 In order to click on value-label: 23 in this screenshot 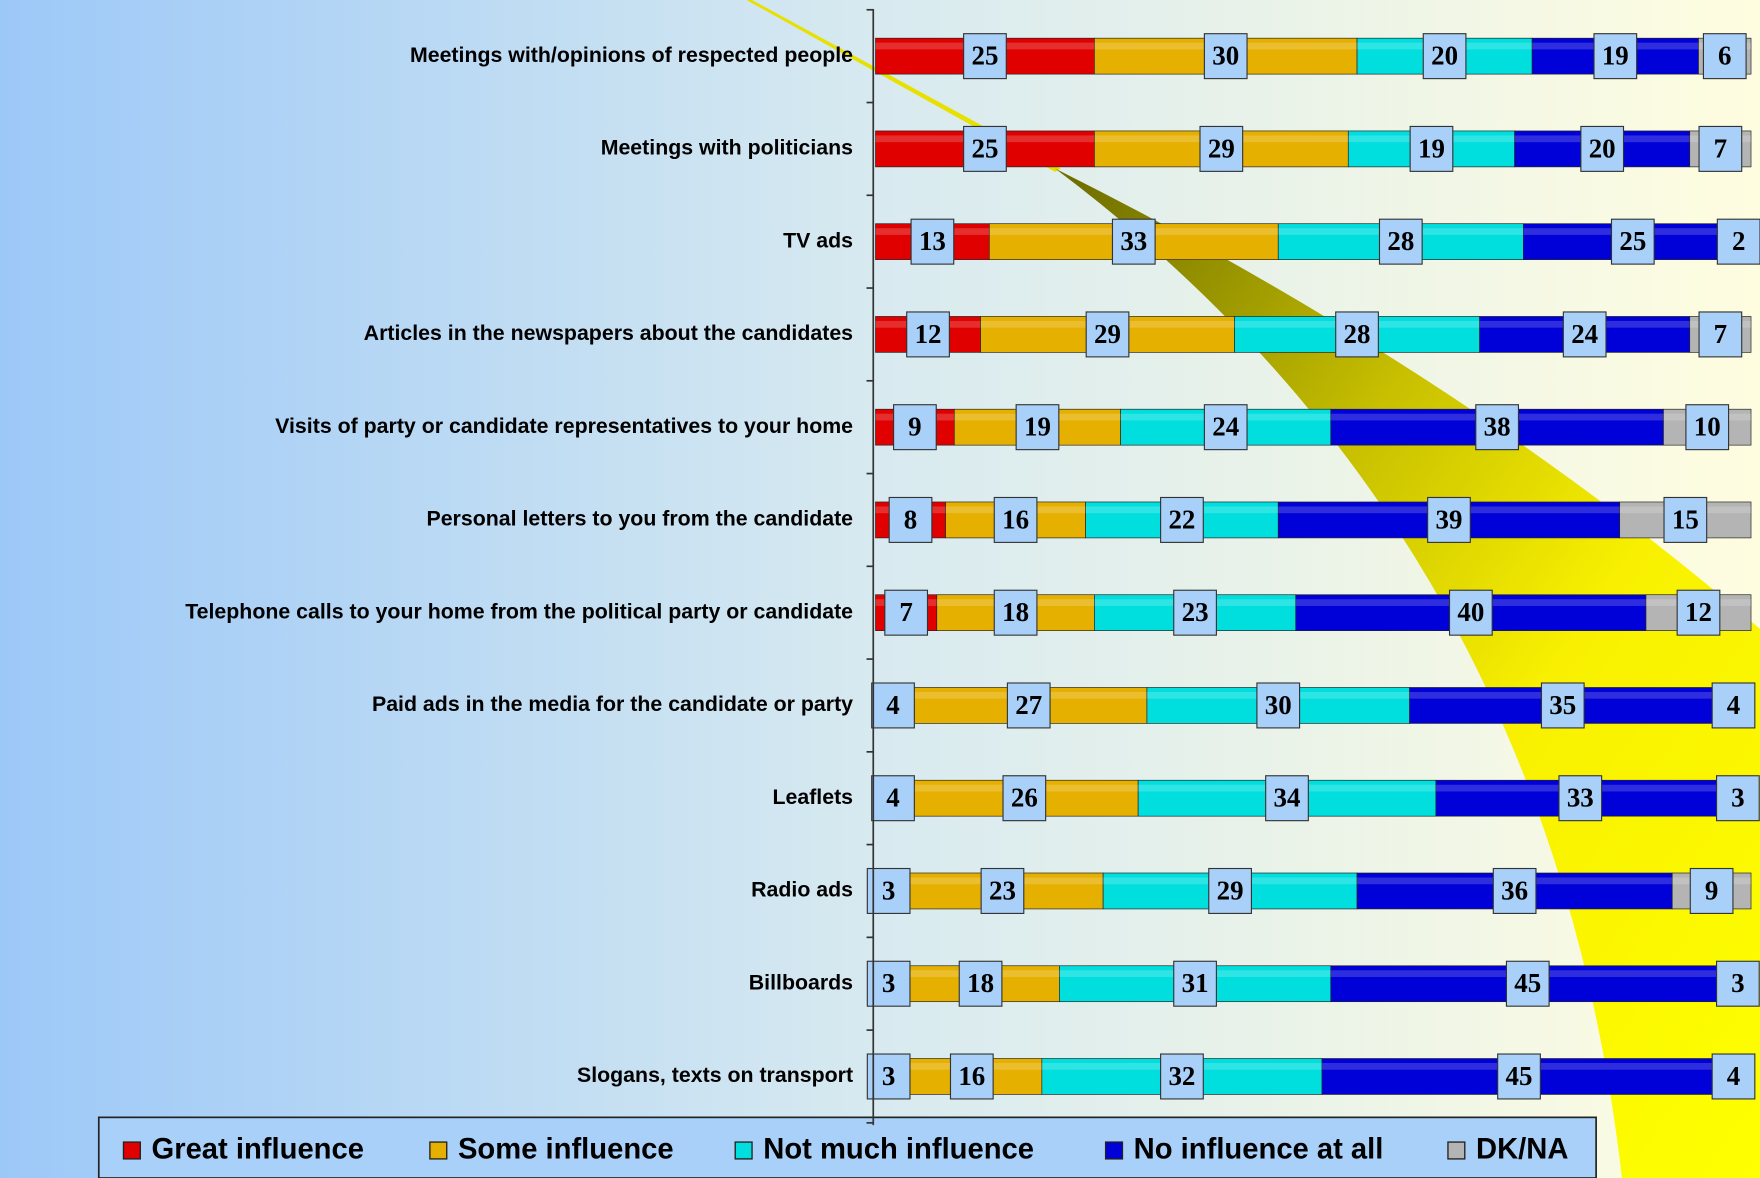, I will do `click(1002, 890)`.